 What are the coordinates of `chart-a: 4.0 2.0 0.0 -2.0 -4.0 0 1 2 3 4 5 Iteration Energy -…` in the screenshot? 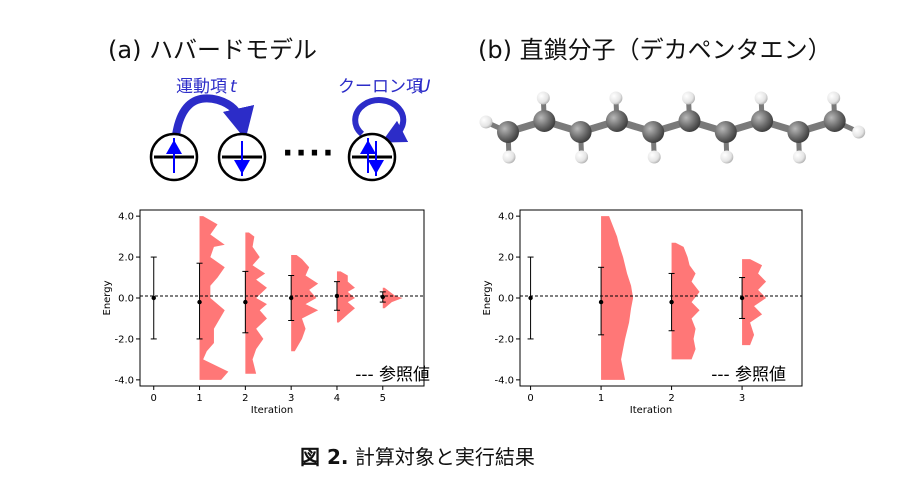 It's located at (266, 312).